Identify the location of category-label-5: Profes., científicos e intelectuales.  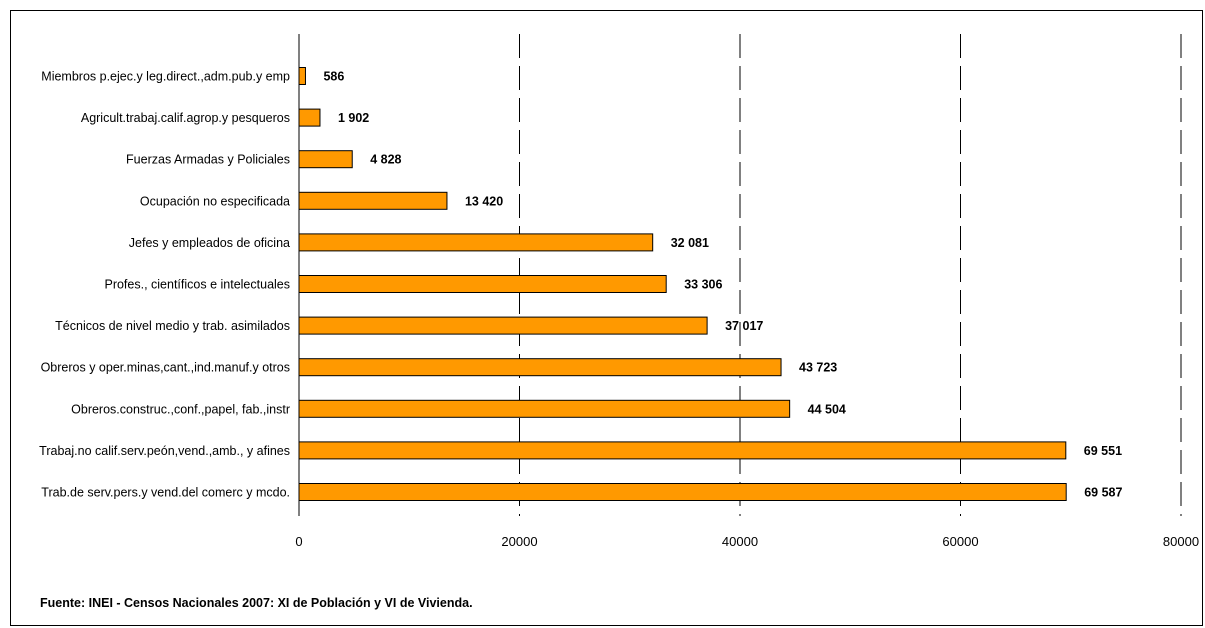
(197, 285).